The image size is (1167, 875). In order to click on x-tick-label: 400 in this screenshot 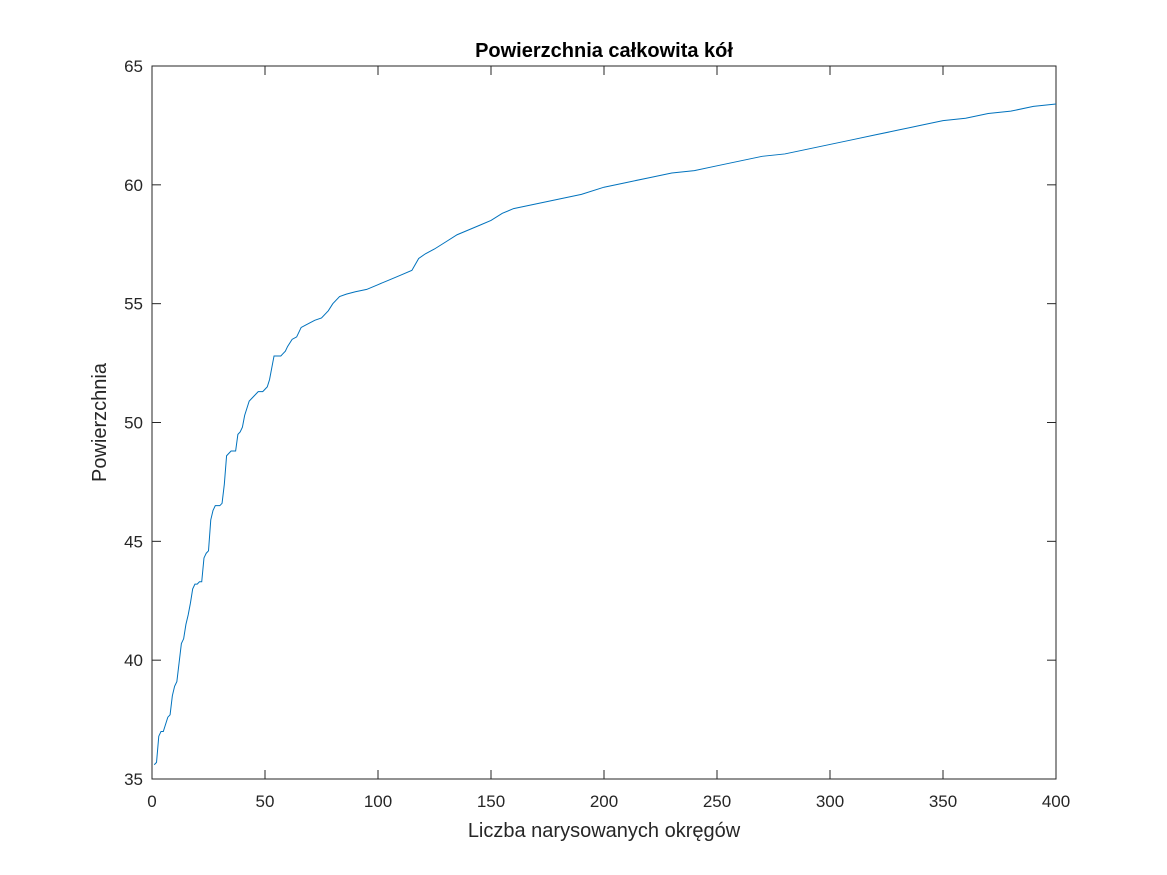, I will do `click(1056, 801)`.